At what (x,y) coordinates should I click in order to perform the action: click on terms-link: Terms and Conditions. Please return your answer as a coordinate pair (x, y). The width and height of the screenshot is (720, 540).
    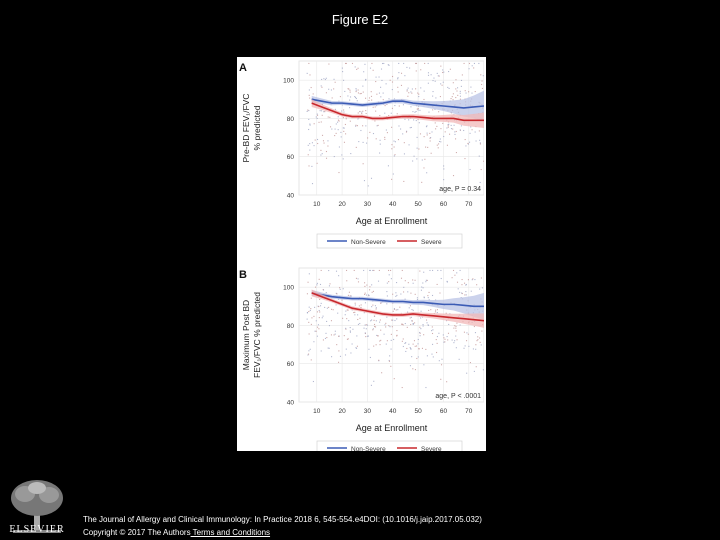
    Looking at the image, I should click on (230, 532).